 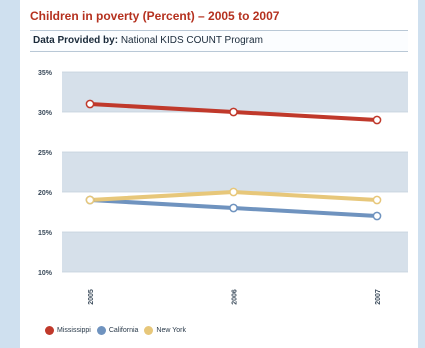 What do you see at coordinates (45, 113) in the screenshot?
I see `y-tick-label: 30%` at bounding box center [45, 113].